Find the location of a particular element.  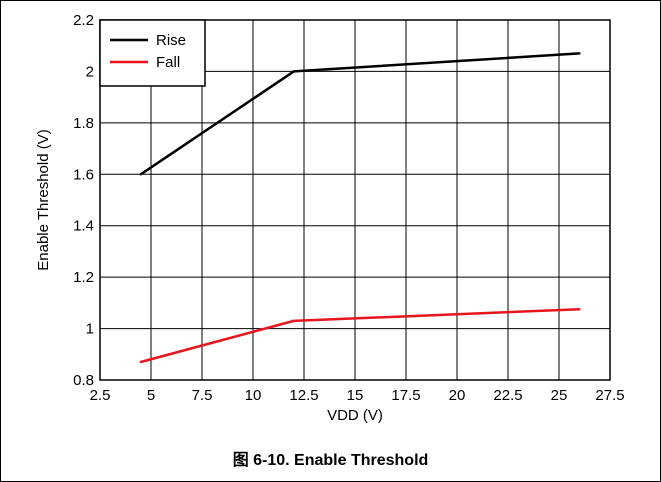

legend-box is located at coordinates (152, 53).